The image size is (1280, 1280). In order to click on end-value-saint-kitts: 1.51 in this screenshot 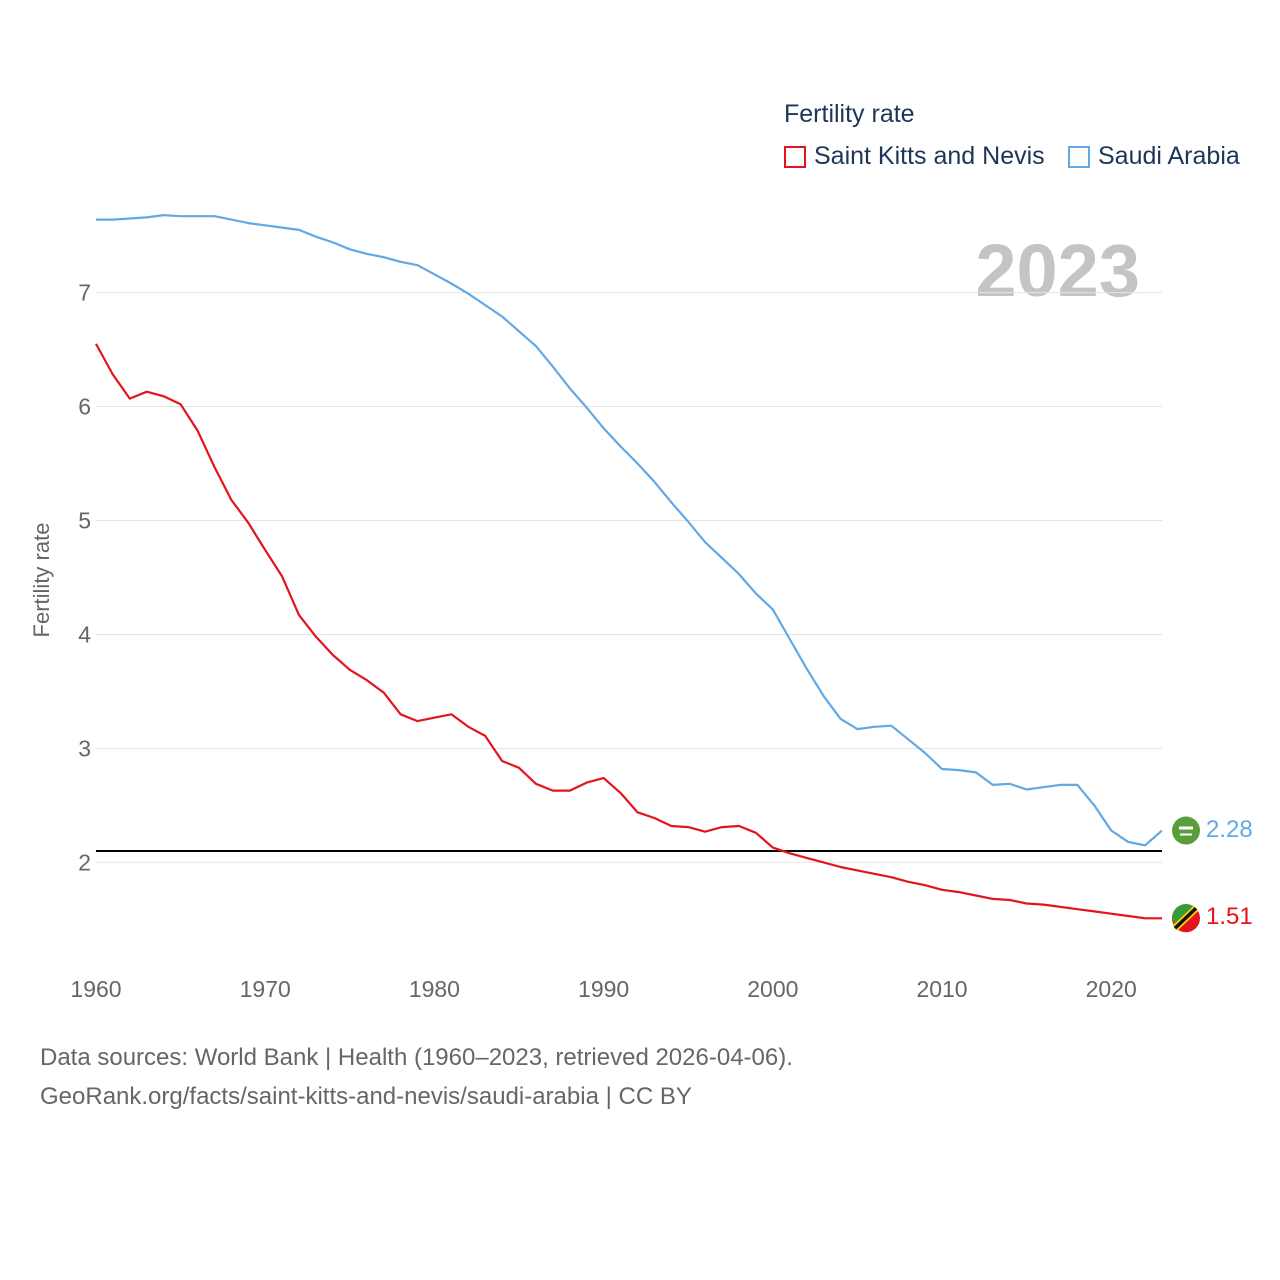, I will do `click(1229, 917)`.